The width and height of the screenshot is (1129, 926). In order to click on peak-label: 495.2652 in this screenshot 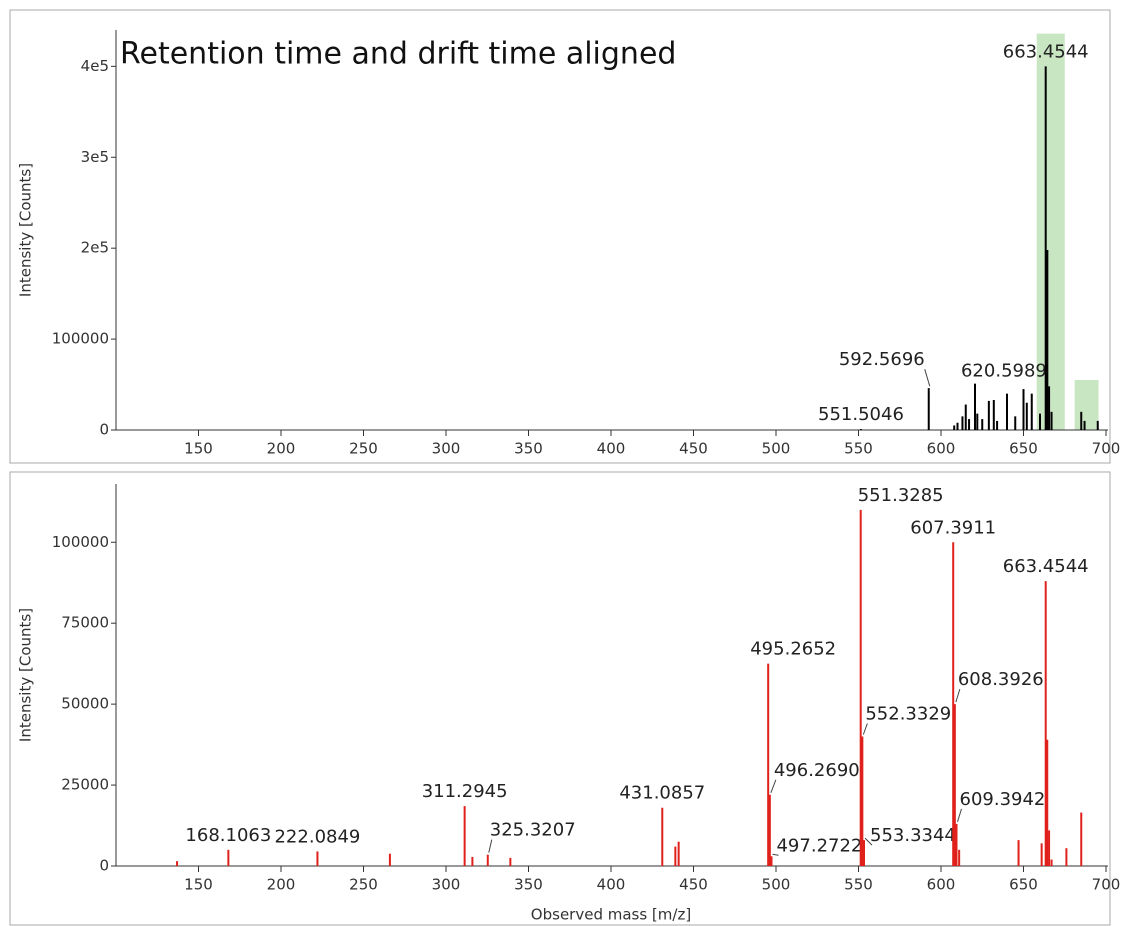, I will do `click(793, 649)`.